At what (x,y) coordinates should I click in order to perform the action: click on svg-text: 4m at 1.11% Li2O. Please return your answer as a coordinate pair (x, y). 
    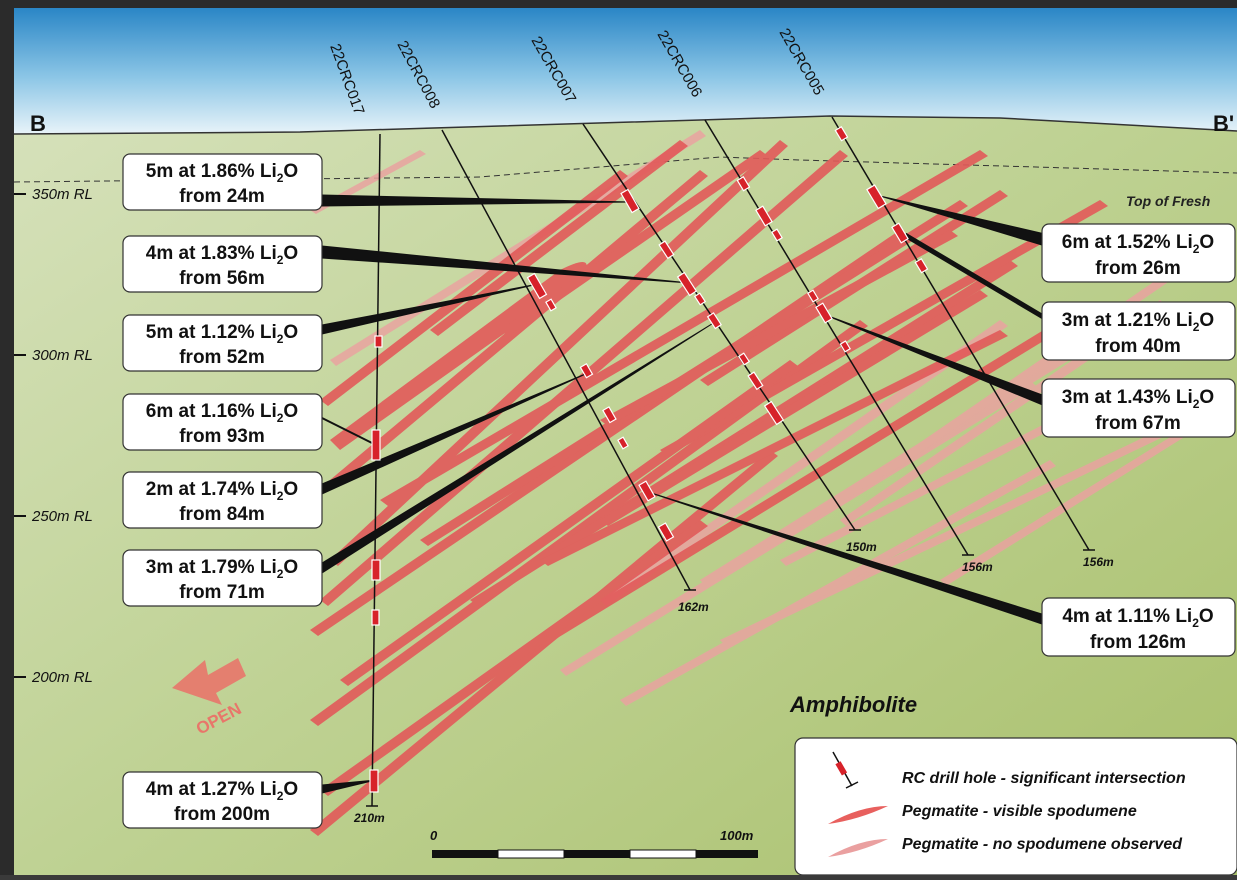
    Looking at the image, I should click on (1137, 618).